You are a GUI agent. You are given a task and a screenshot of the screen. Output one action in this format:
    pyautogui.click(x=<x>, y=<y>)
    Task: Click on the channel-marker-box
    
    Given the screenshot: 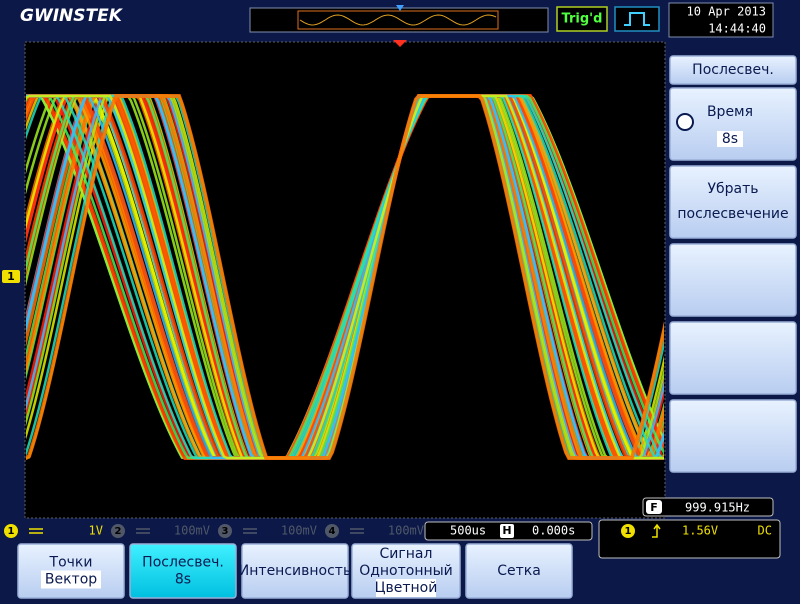 What is the action you would take?
    pyautogui.click(x=11, y=276)
    